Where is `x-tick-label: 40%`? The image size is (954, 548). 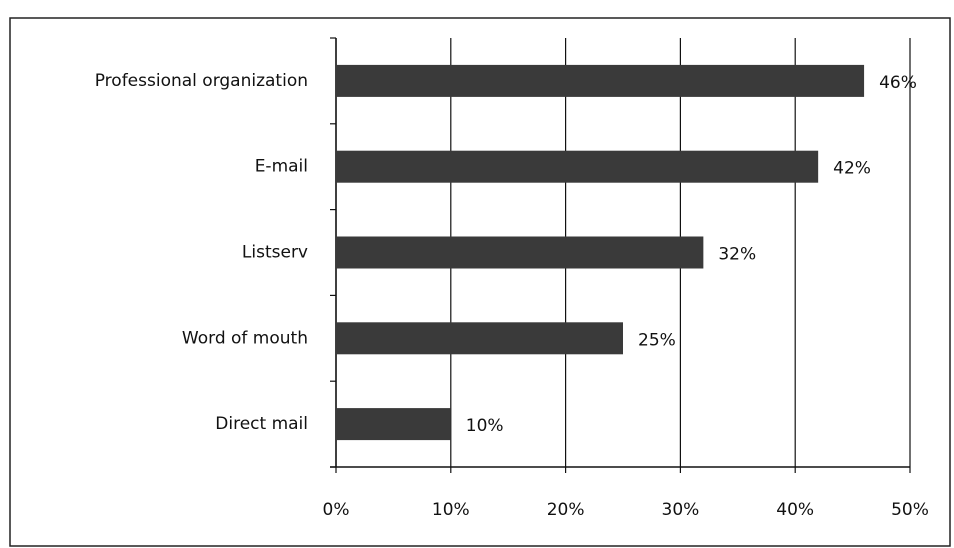
x-tick-label: 40% is located at coordinates (795, 510).